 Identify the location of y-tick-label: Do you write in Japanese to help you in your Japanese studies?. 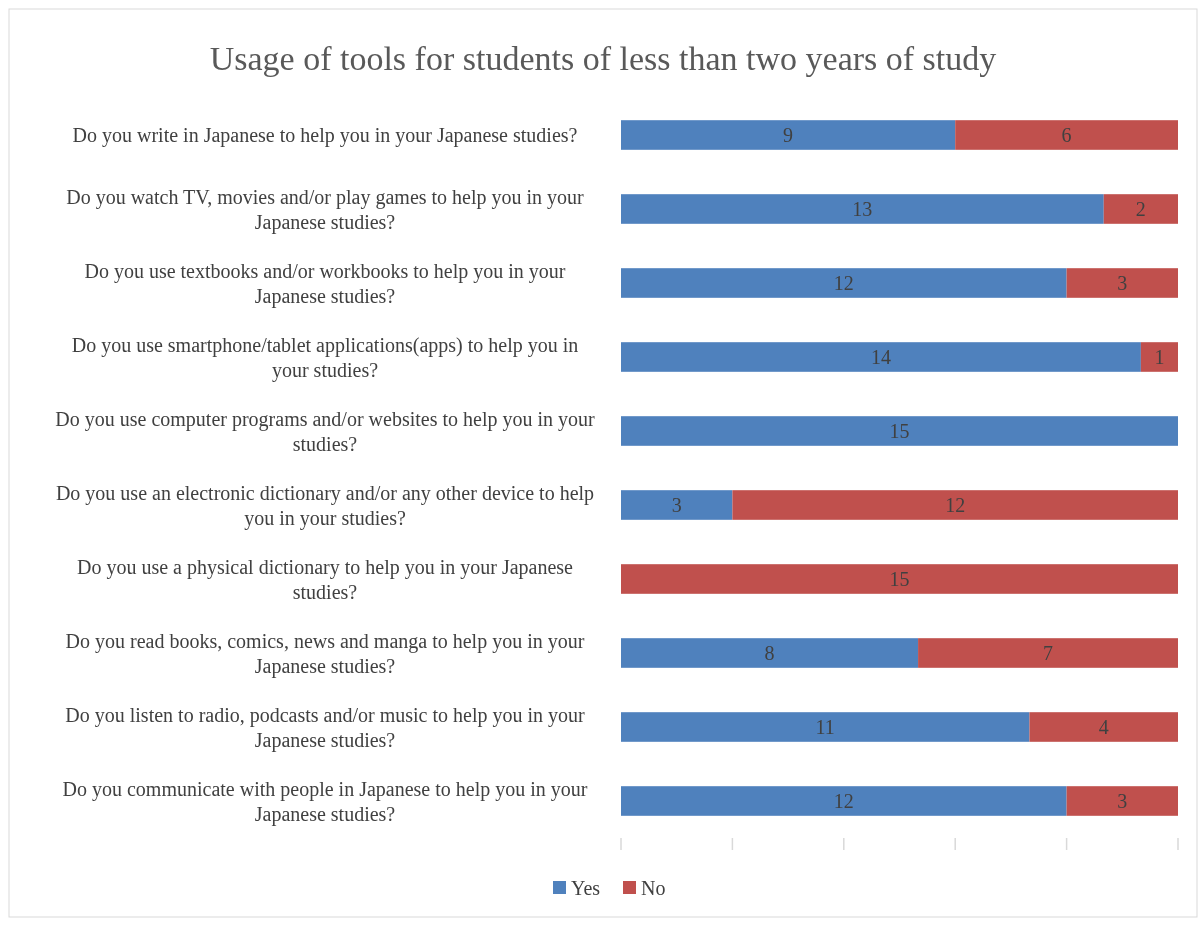
(325, 135).